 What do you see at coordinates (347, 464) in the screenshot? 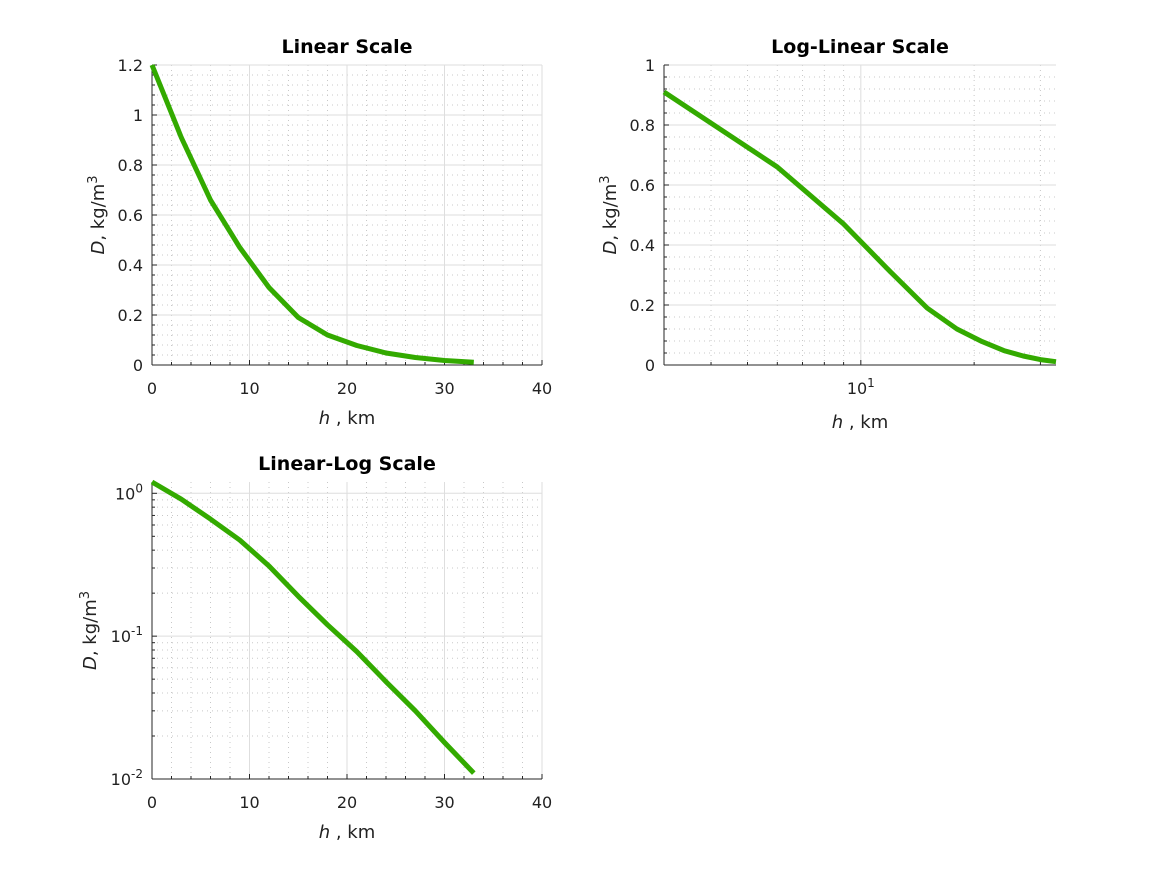
I see `chart-title: Linear-Log Scale` at bounding box center [347, 464].